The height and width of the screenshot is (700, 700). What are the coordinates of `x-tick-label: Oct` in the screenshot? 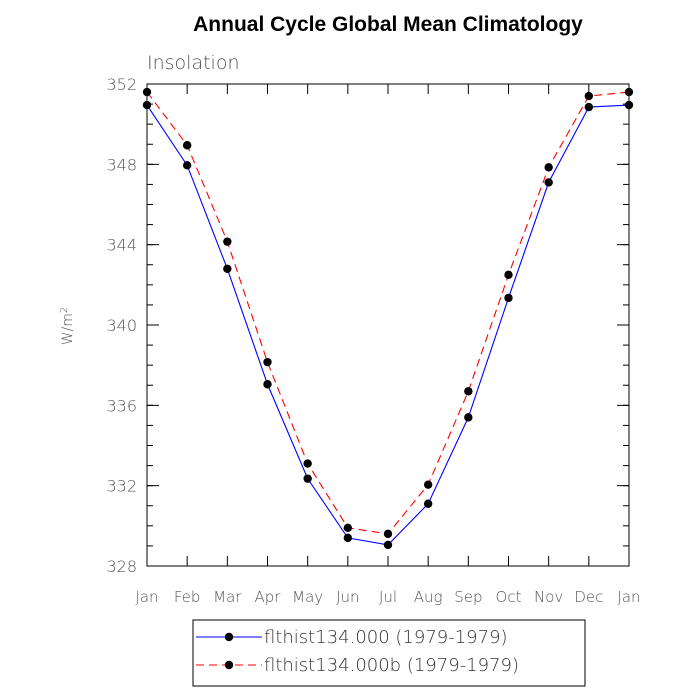 It's located at (509, 597).